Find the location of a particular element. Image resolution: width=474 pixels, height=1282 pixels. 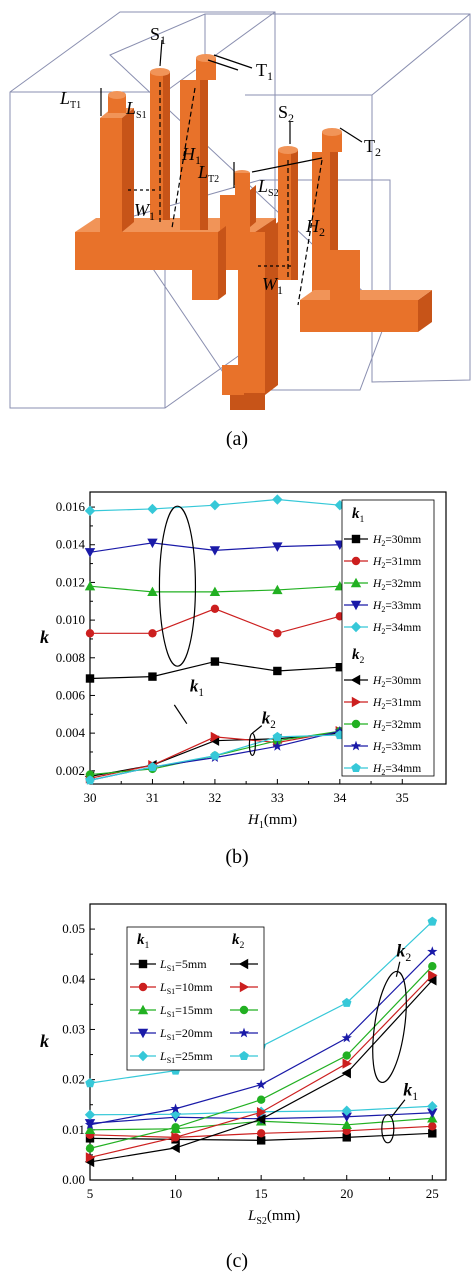

y-tick-label: 0.01 is located at coordinates (73, 1129).